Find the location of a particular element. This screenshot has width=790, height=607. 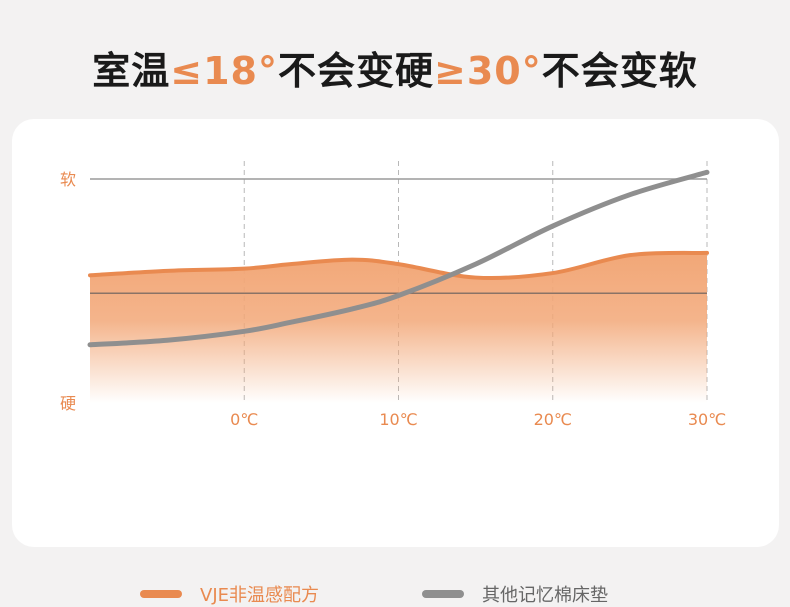

headline-part-3: 不会变硬 is located at coordinates (355, 71).